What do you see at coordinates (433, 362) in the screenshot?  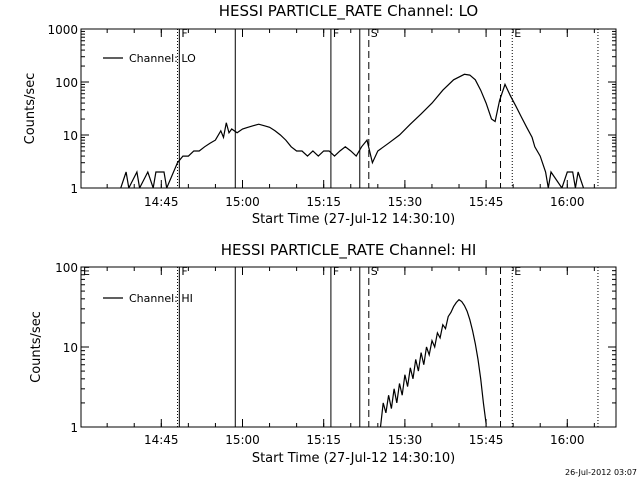 I see `series-line` at bounding box center [433, 362].